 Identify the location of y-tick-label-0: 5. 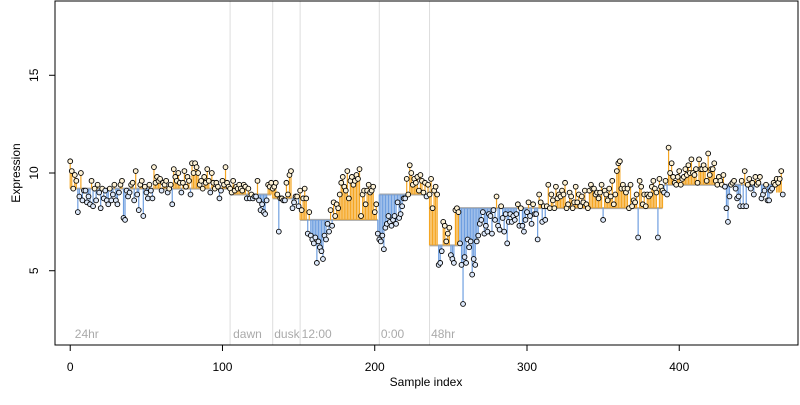
(34, 270).